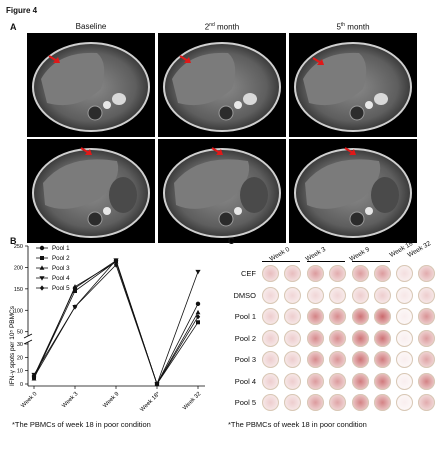 Image resolution: width=448 pixels, height=452 pixels. I want to click on legend-label: Pool 3, so click(61, 268).